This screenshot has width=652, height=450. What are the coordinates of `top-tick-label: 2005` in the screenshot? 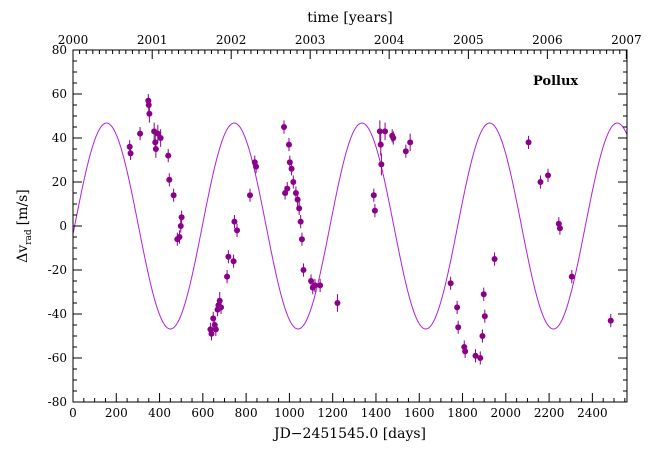 It's located at (468, 40).